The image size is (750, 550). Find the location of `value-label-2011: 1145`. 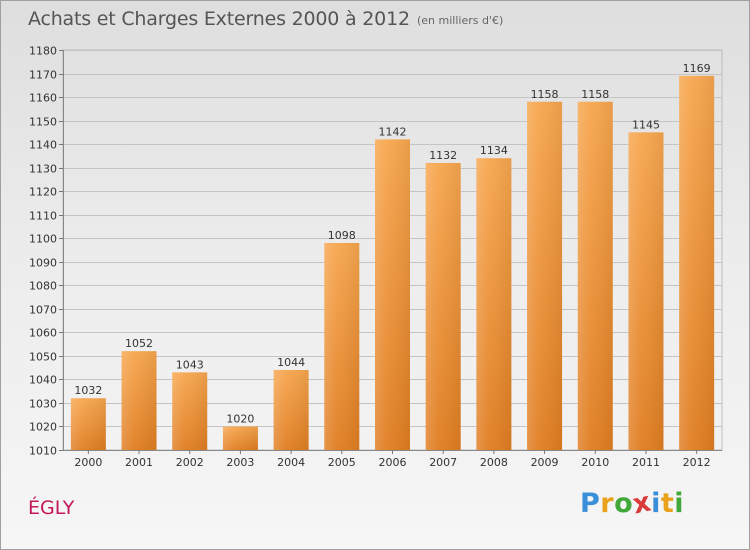

value-label-2011: 1145 is located at coordinates (646, 124).